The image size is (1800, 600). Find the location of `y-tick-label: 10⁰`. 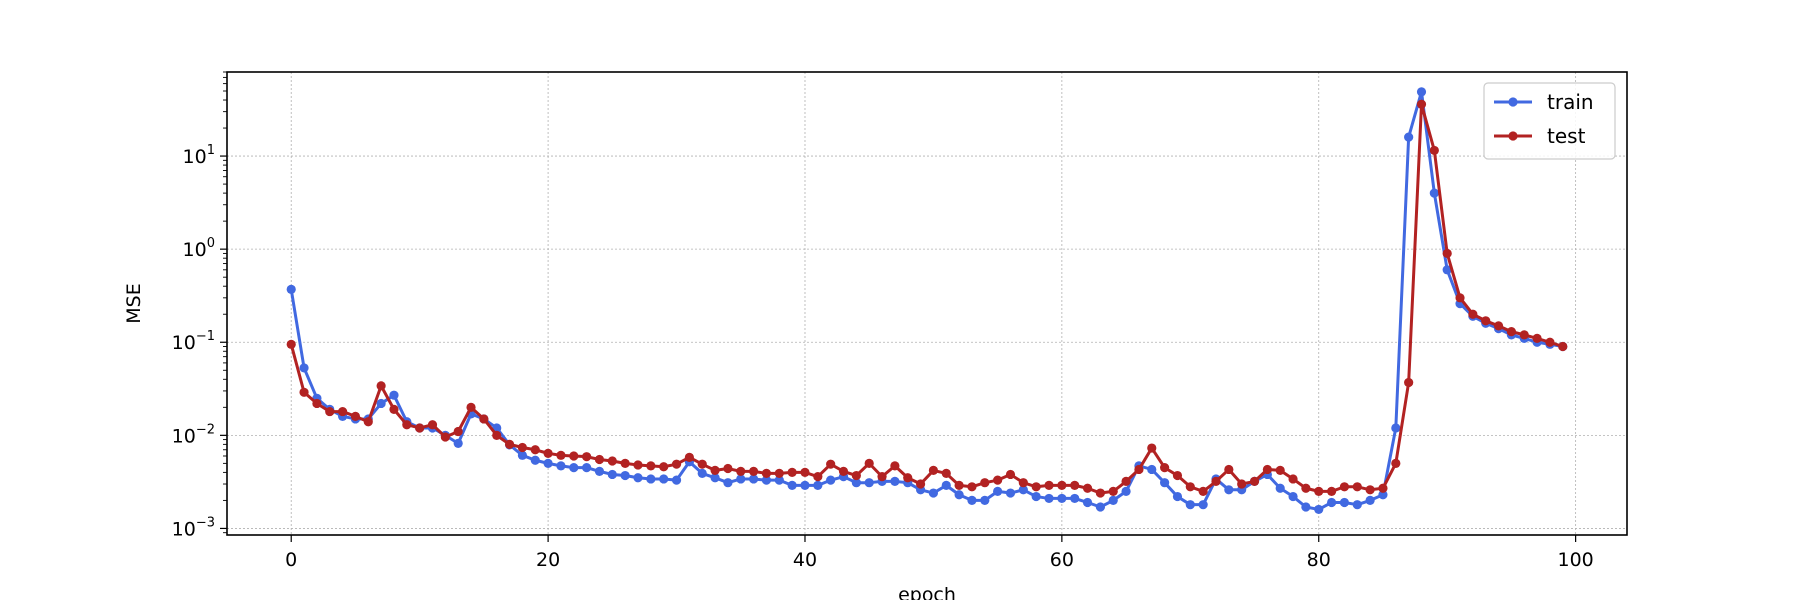

y-tick-label: 10⁰ is located at coordinates (199, 248).